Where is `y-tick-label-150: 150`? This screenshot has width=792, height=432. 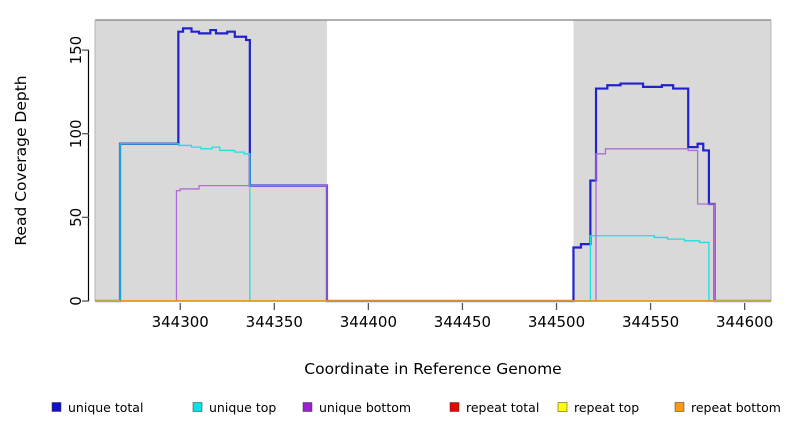 y-tick-label-150: 150 is located at coordinates (76, 50).